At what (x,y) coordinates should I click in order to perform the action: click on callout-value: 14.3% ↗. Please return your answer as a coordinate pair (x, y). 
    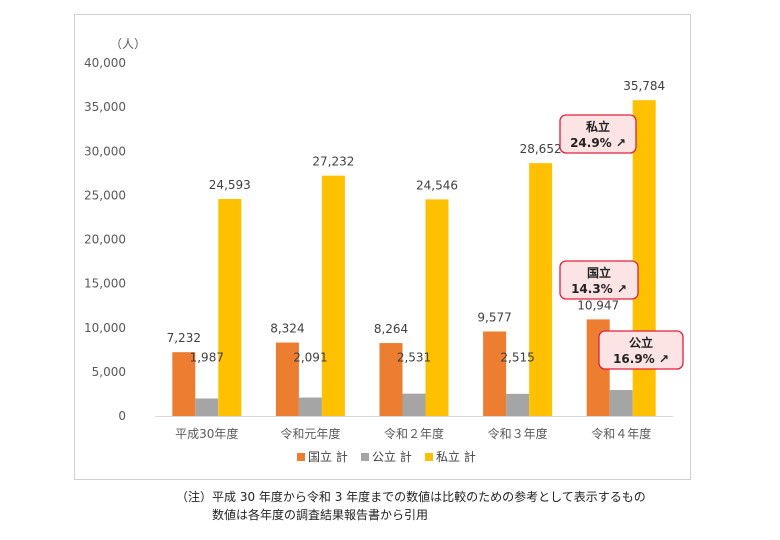
    Looking at the image, I should click on (599, 289).